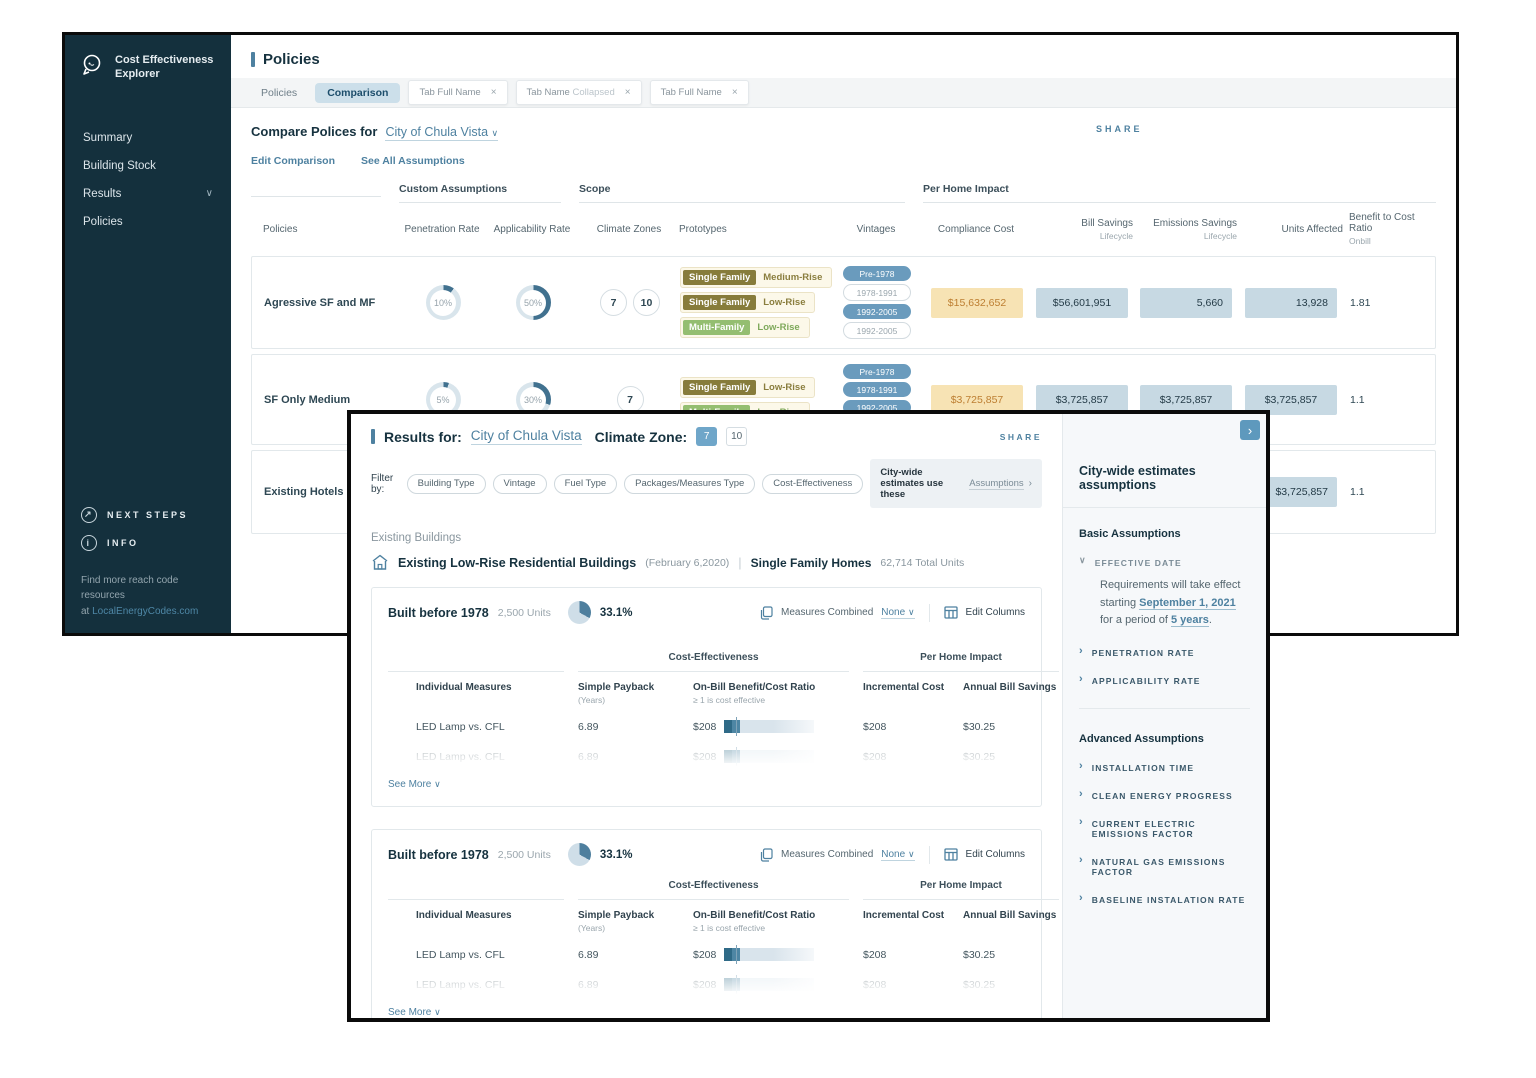 This screenshot has width=1536, height=1078. I want to click on edit-comparison-link: Edit Comparison, so click(293, 161).